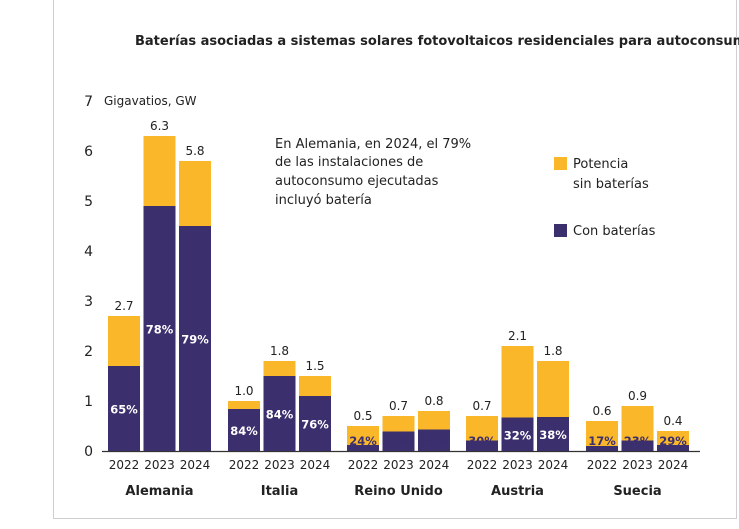 The width and height of the screenshot is (739, 529). I want to click on annotation-line: incluyó batería, so click(323, 200).